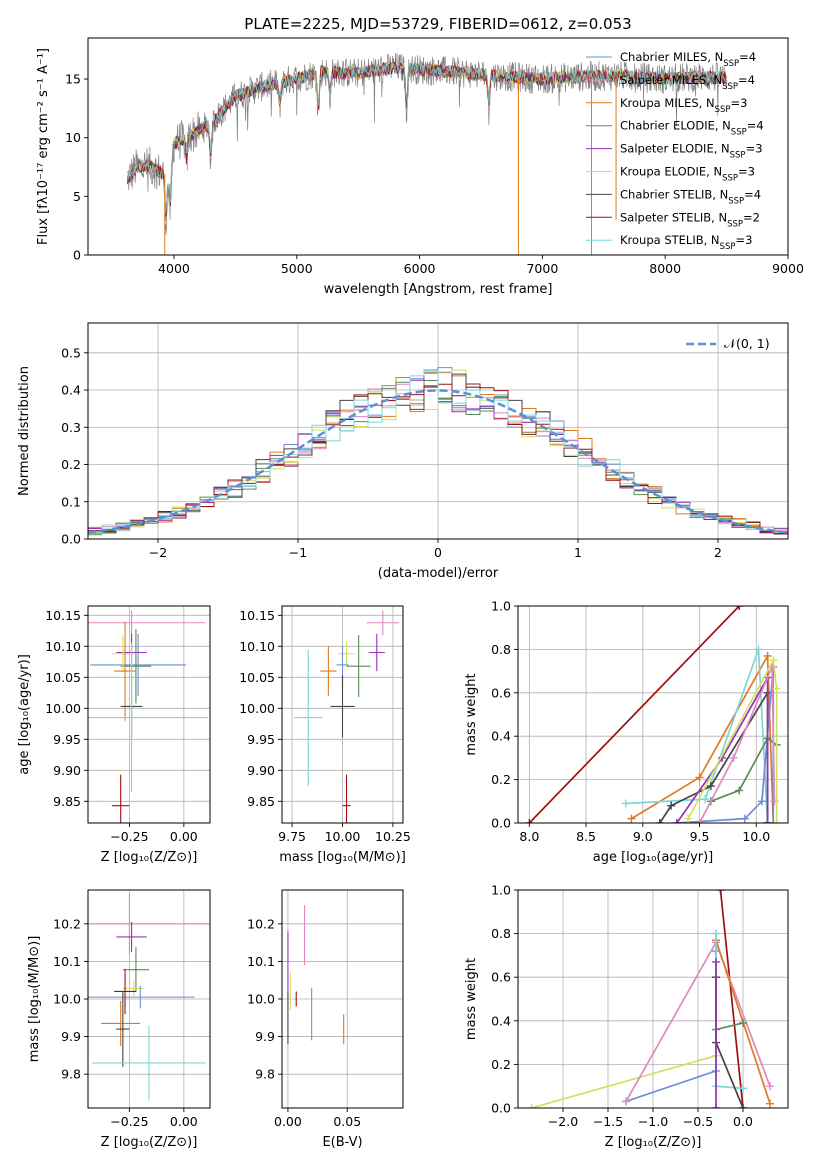 The height and width of the screenshot is (1174, 819). Describe the element at coordinates (578, 552) in the screenshot. I see `xtick-label: 1` at that location.